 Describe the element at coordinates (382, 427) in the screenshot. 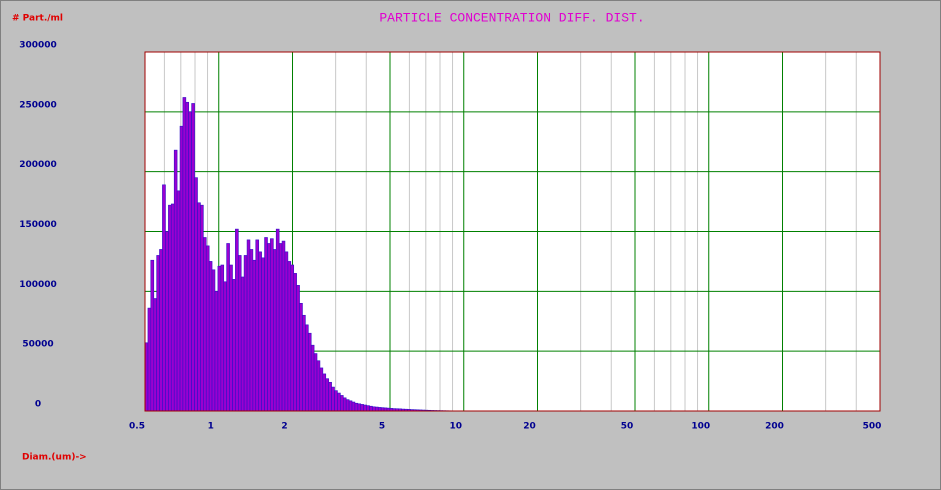

I see `x-tick-label: 5` at that location.